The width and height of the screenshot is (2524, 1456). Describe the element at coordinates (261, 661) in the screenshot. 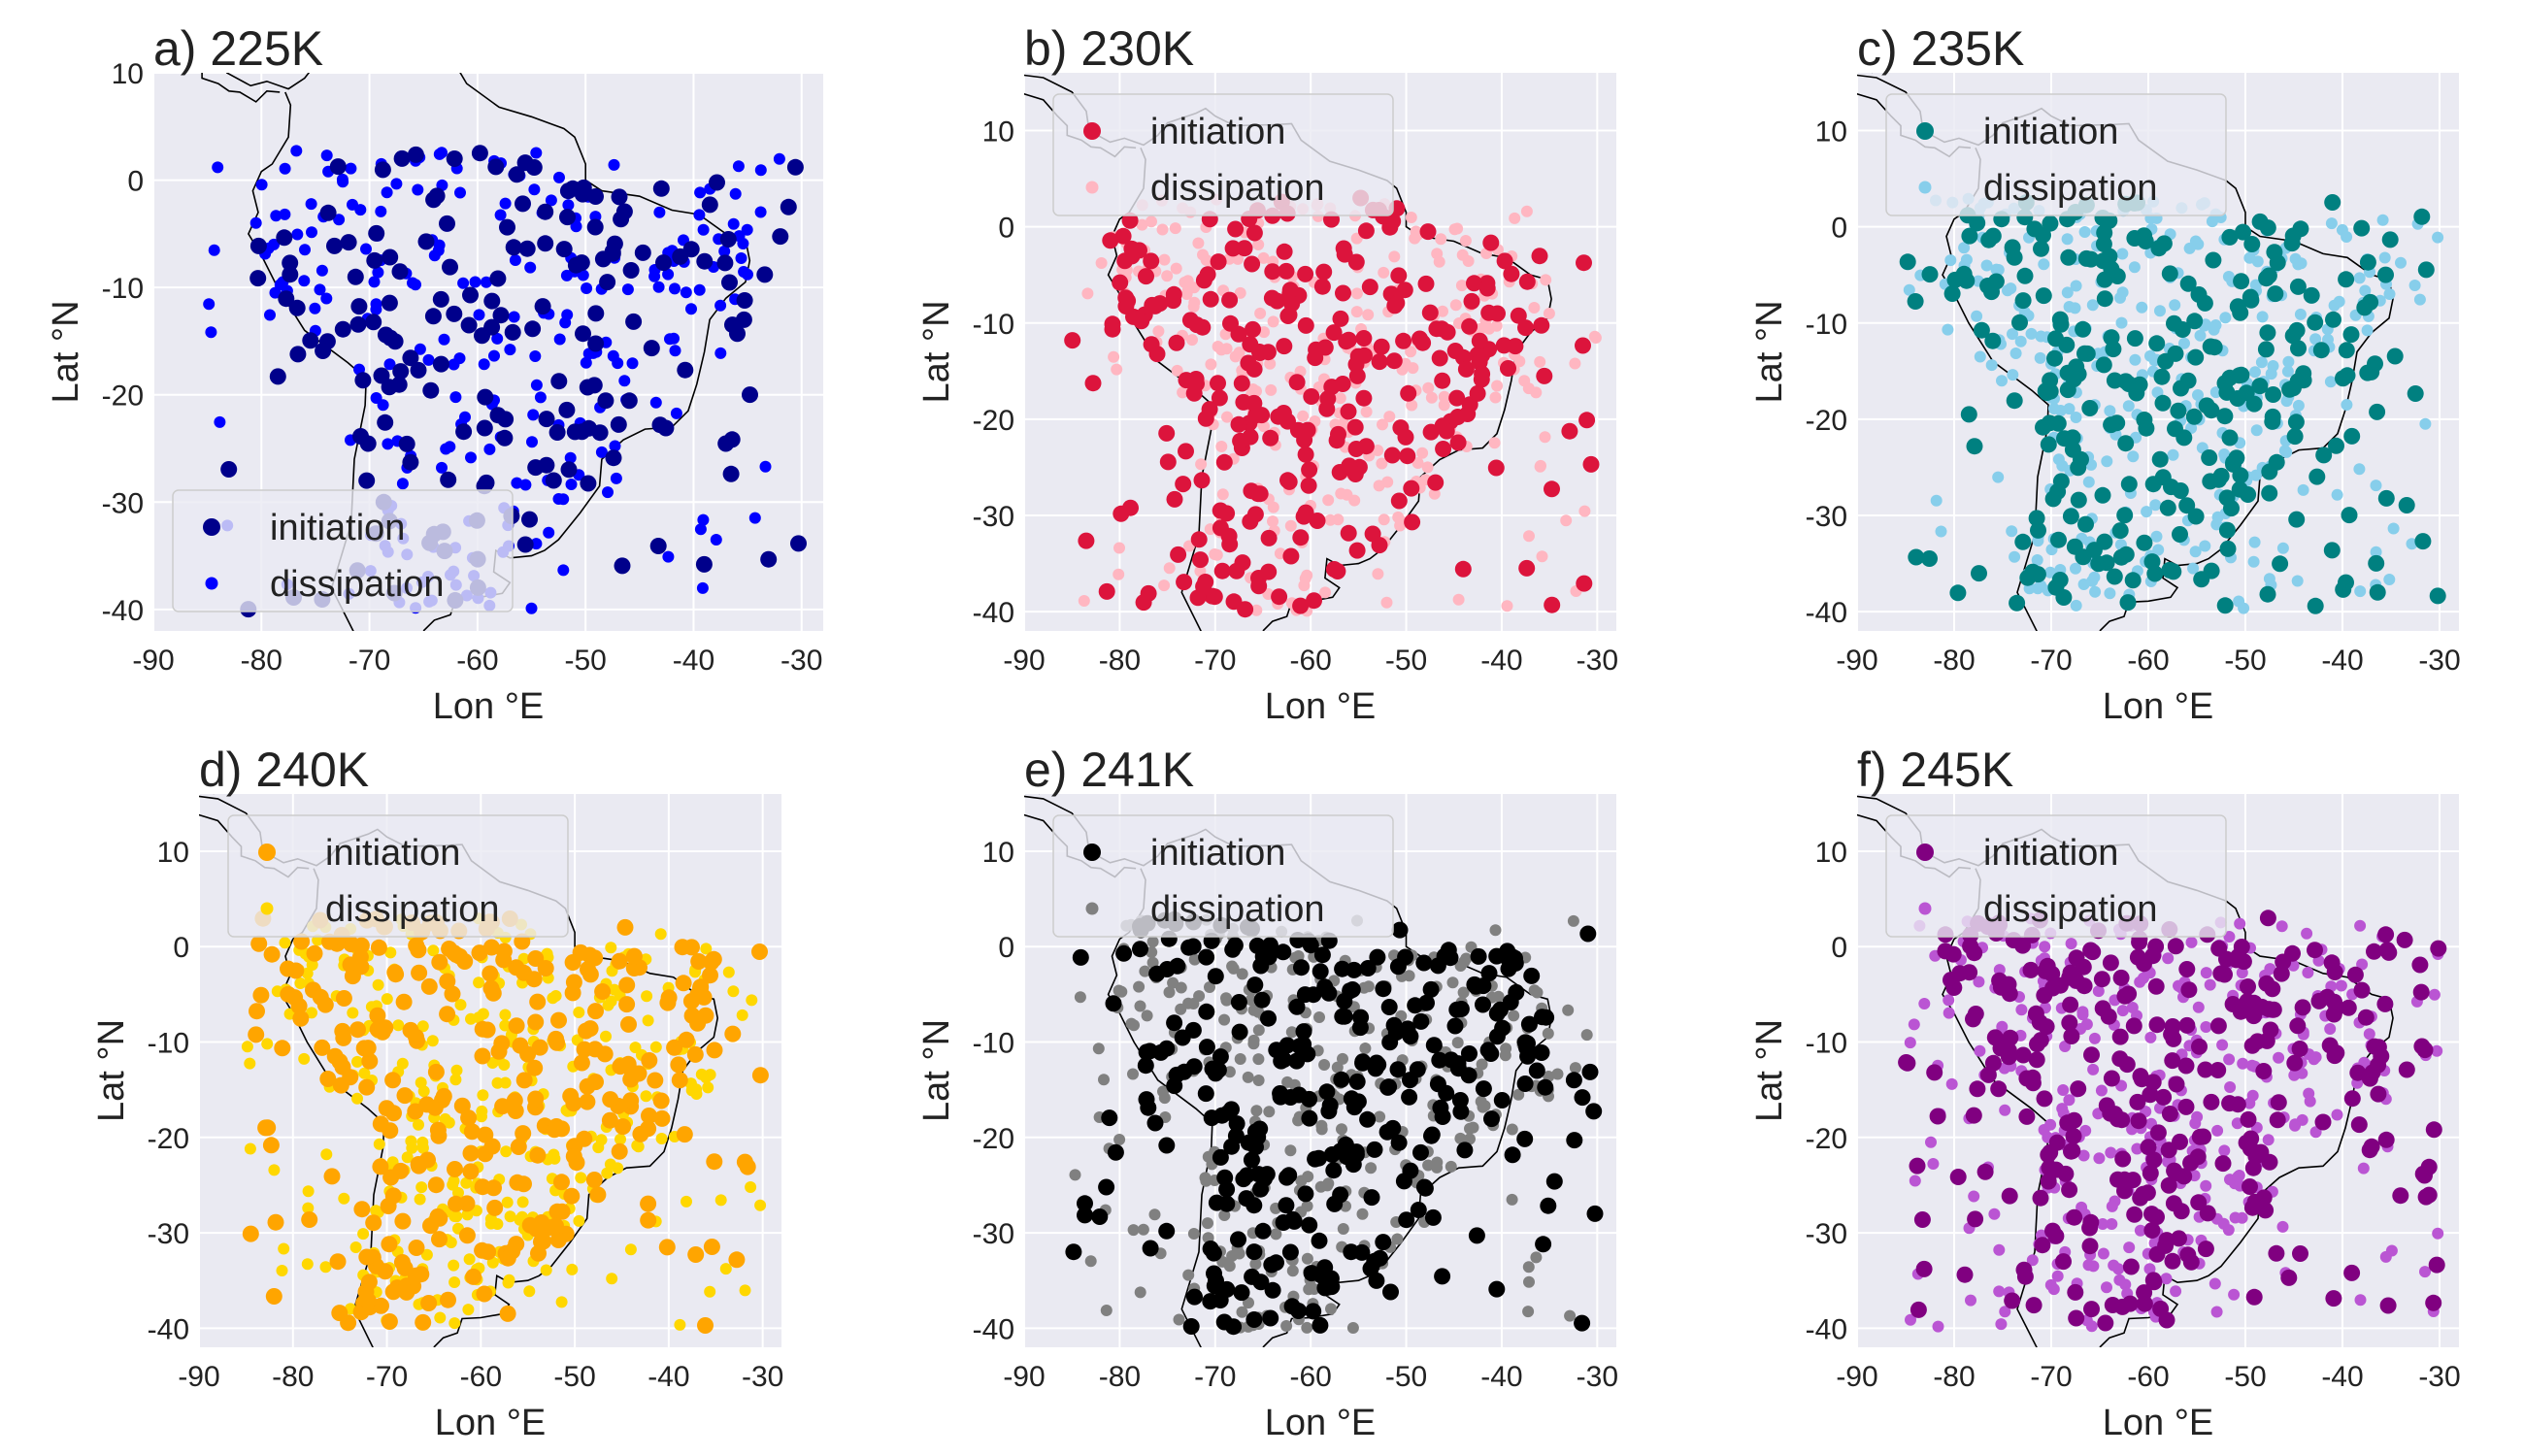

I see `x-tick-label: -80` at that location.